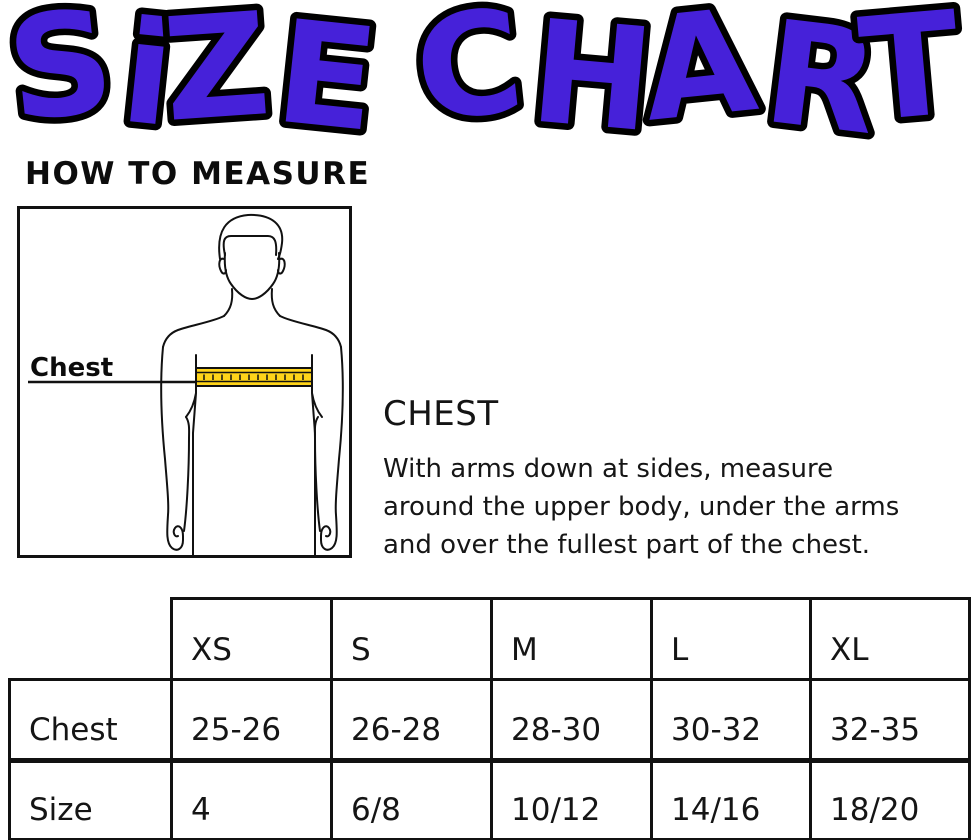 The image size is (978, 840). I want to click on chest-description-line: and over the fullest part of the chest., so click(627, 545).